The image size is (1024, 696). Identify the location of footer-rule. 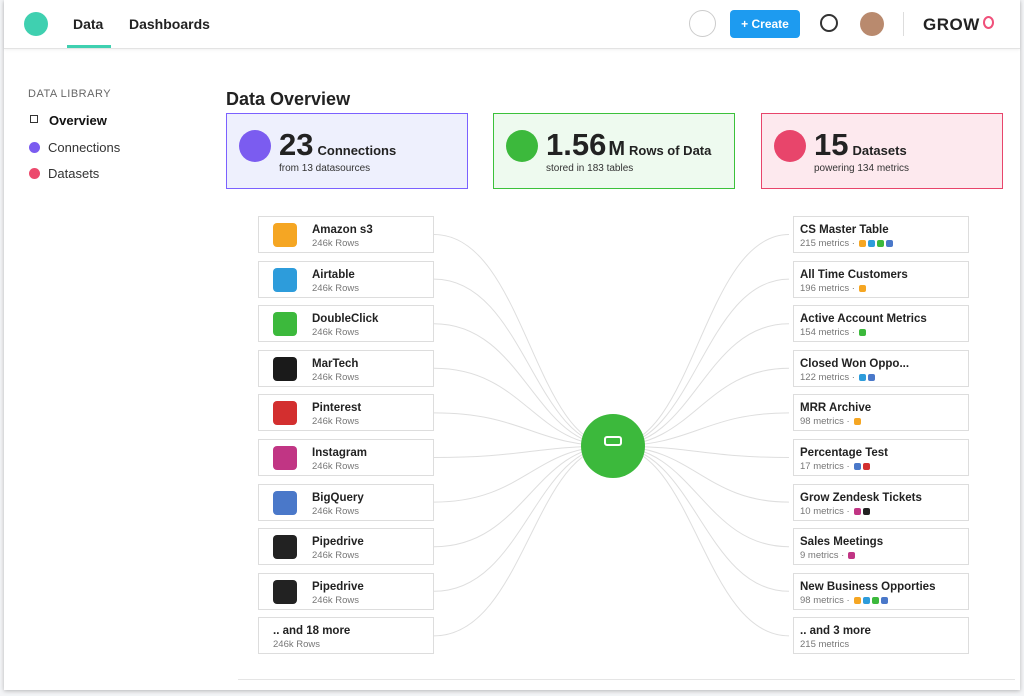
(626, 679).